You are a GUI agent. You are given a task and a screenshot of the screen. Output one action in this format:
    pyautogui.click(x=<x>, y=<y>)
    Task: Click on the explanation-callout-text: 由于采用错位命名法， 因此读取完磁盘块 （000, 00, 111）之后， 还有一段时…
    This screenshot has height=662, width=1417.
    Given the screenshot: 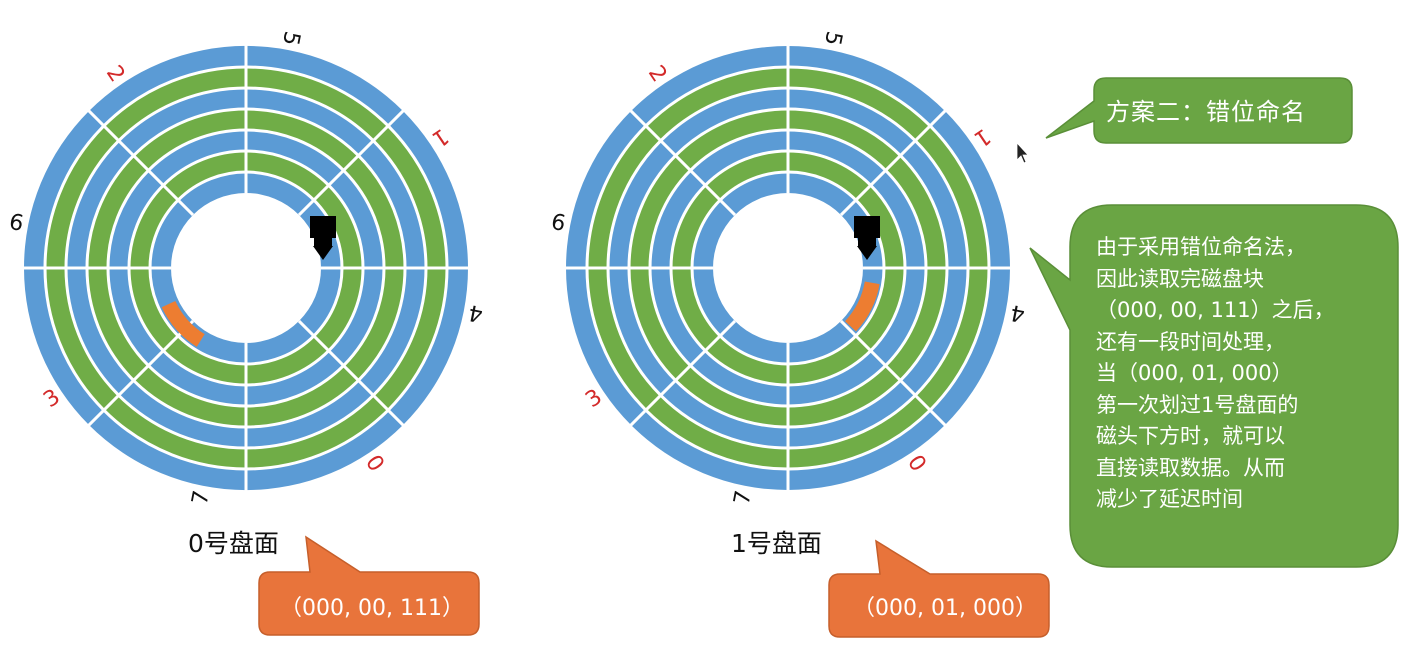 What is the action you would take?
    pyautogui.click(x=1246, y=374)
    